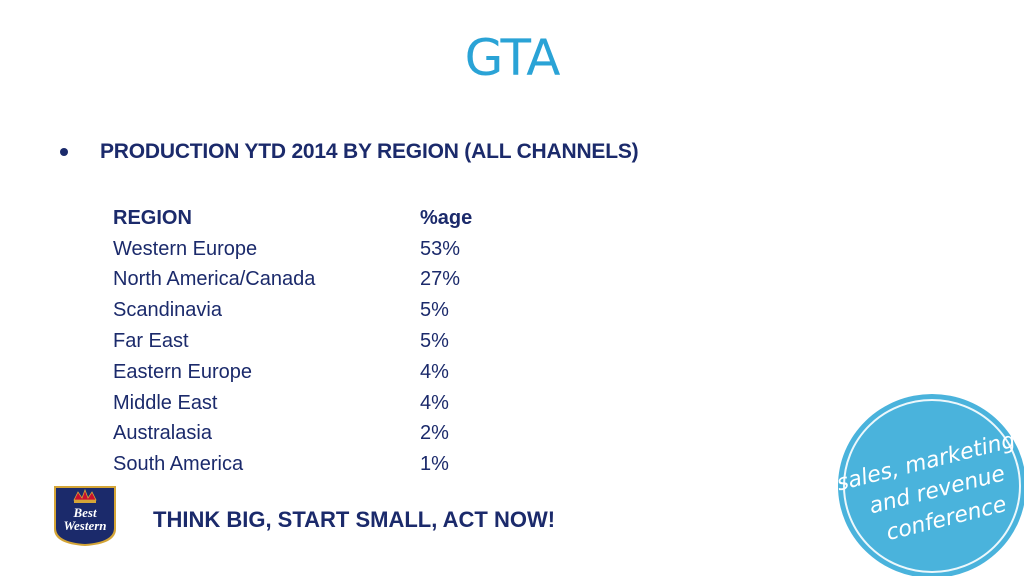  What do you see at coordinates (323, 280) in the screenshot?
I see `table-row: North America/Canada 27%` at bounding box center [323, 280].